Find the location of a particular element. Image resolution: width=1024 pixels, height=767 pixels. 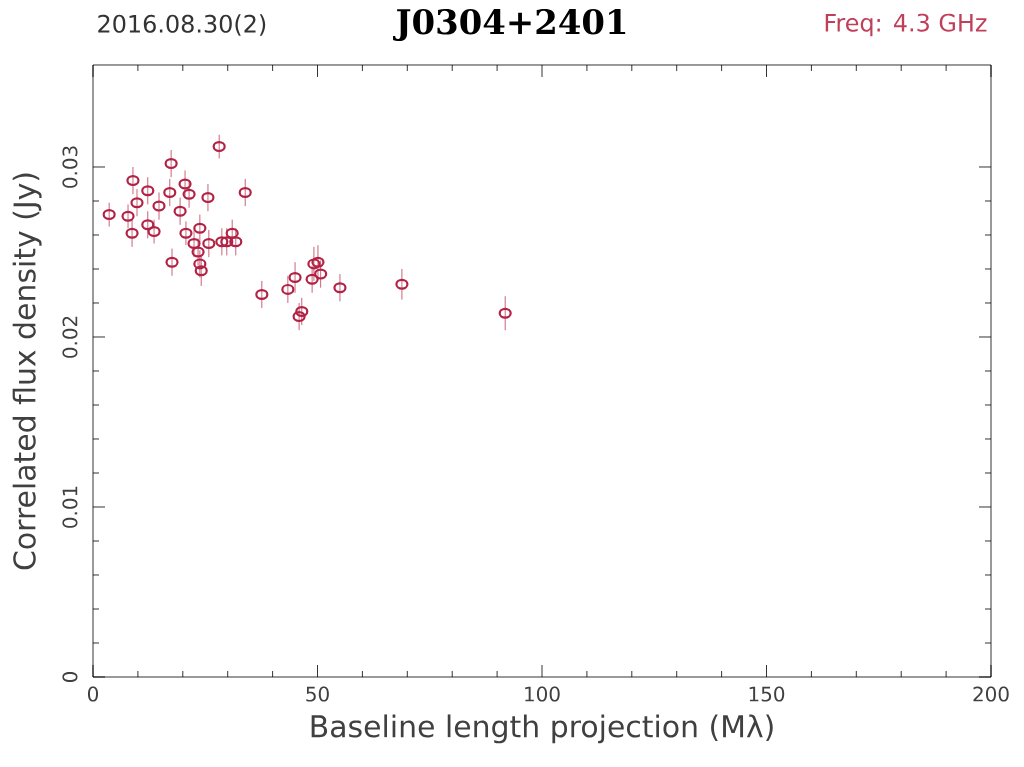

y-tick-label: 0.03 is located at coordinates (70, 167).